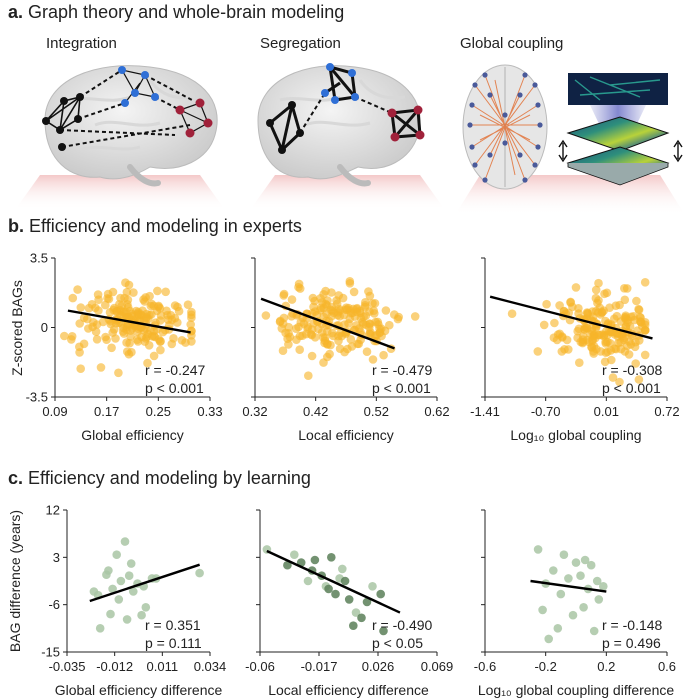  Describe the element at coordinates (319, 666) in the screenshot. I see `c2-xtick-label: -0.017` at that location.